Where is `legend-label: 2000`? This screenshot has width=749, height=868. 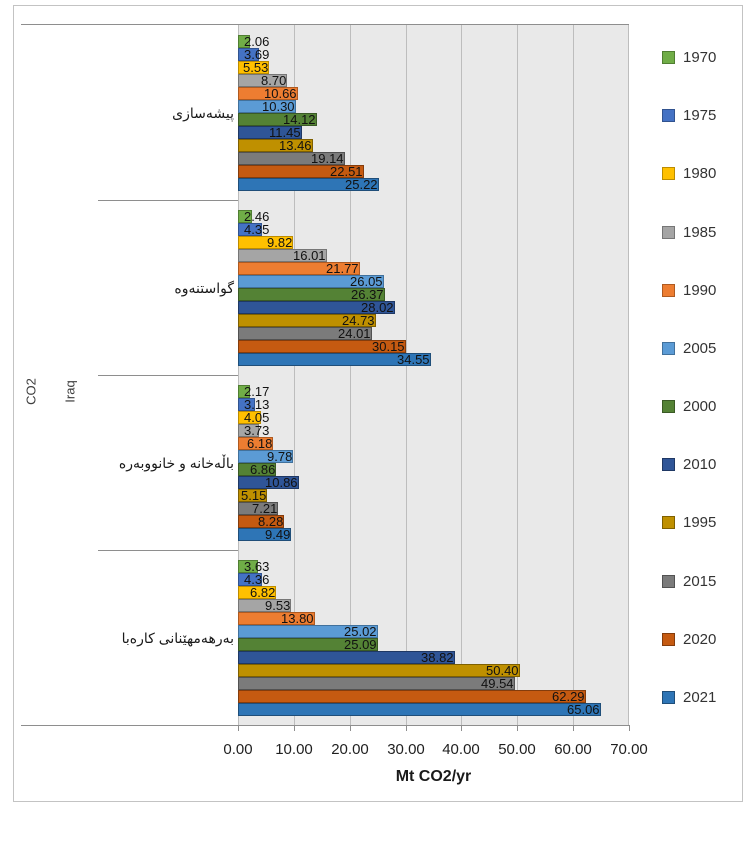 legend-label: 2000 is located at coordinates (700, 407).